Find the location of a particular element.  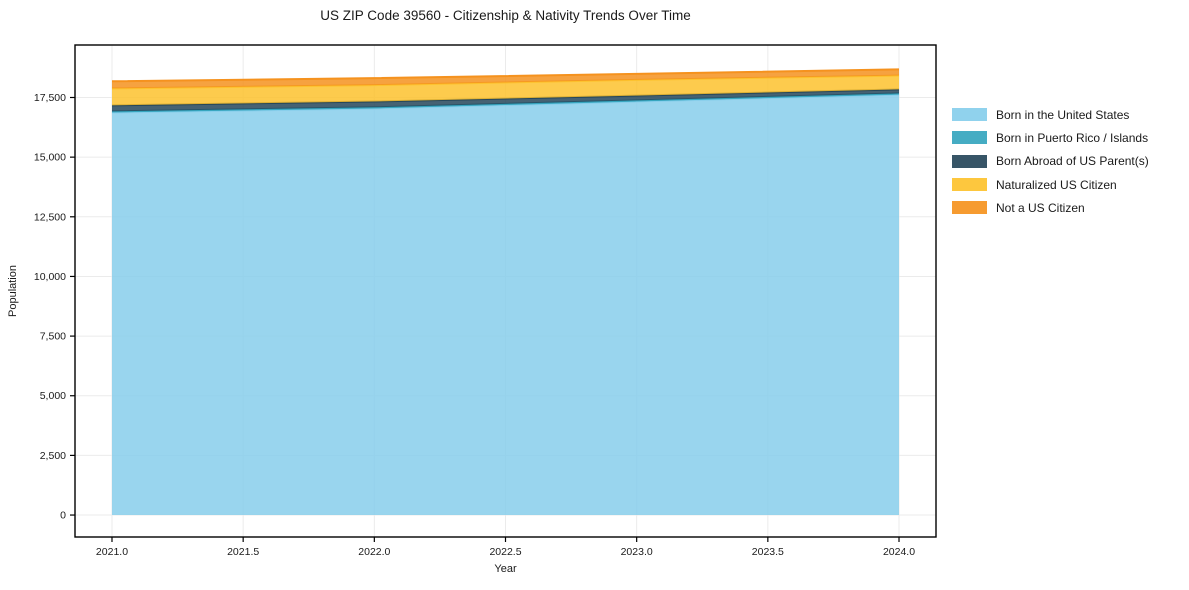

y-tick-label: 2,500 is located at coordinates (53, 456).